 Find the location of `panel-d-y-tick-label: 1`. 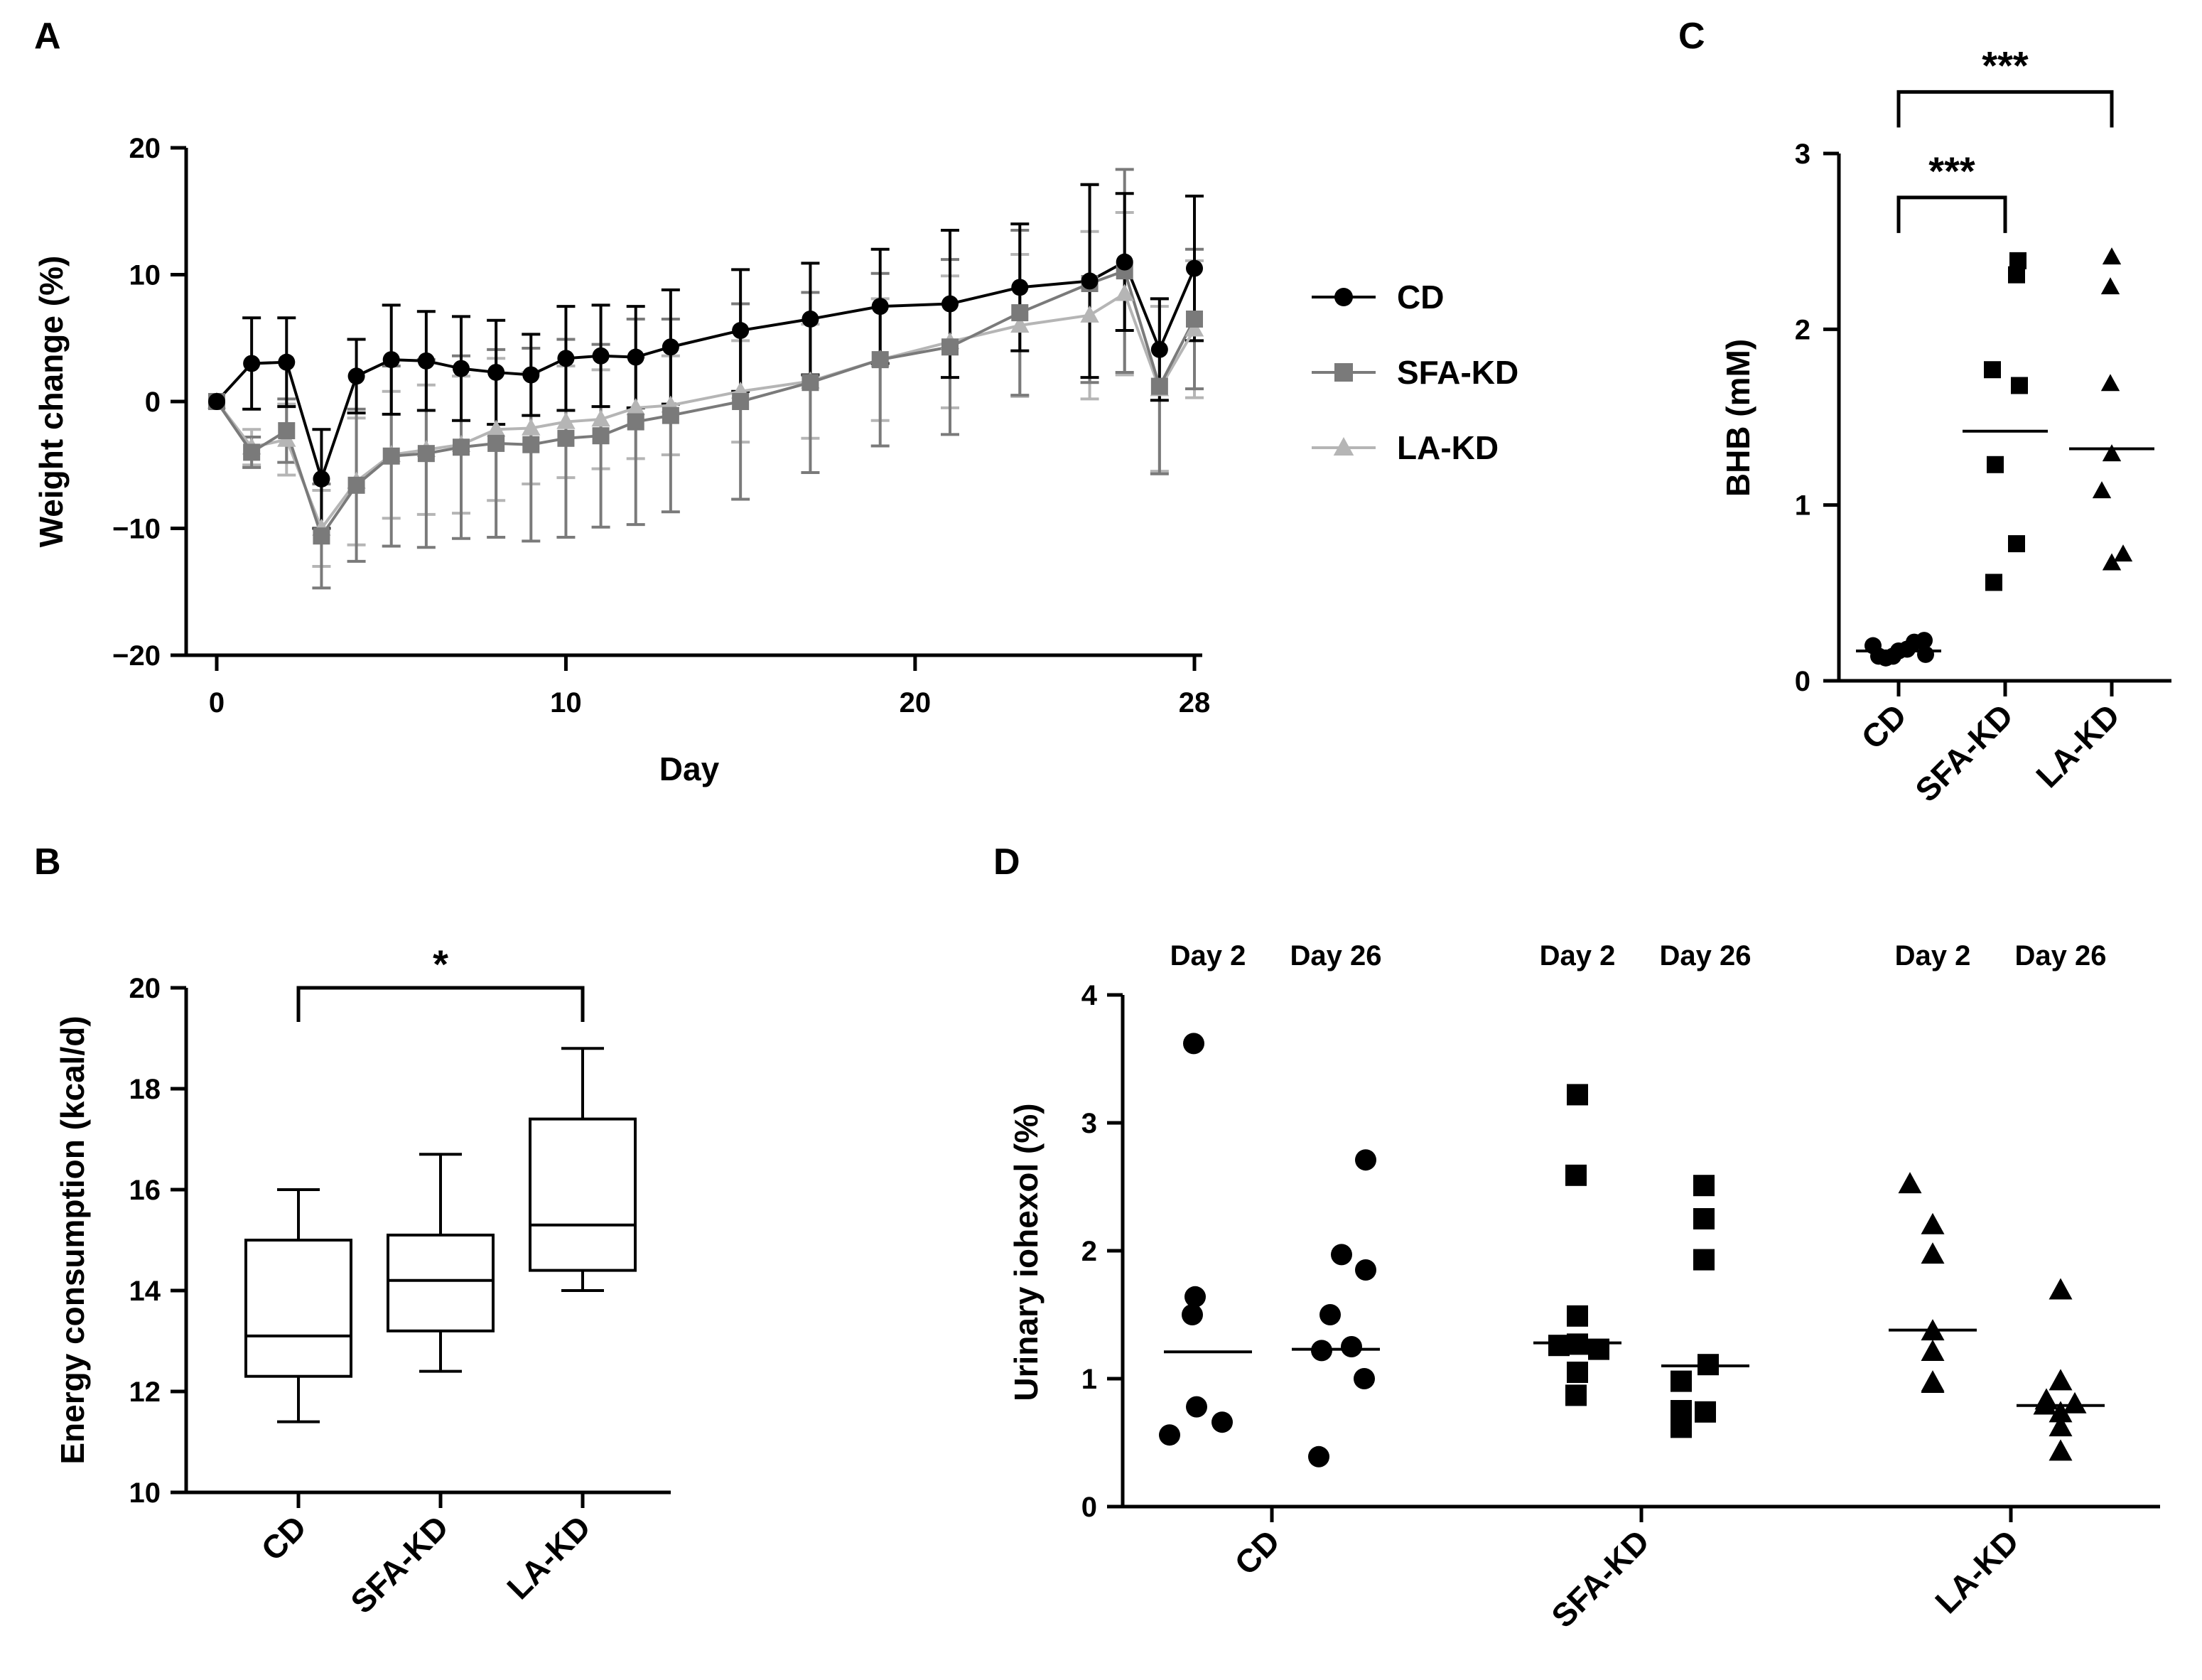

panel-d-y-tick-label: 1 is located at coordinates (1089, 1379).